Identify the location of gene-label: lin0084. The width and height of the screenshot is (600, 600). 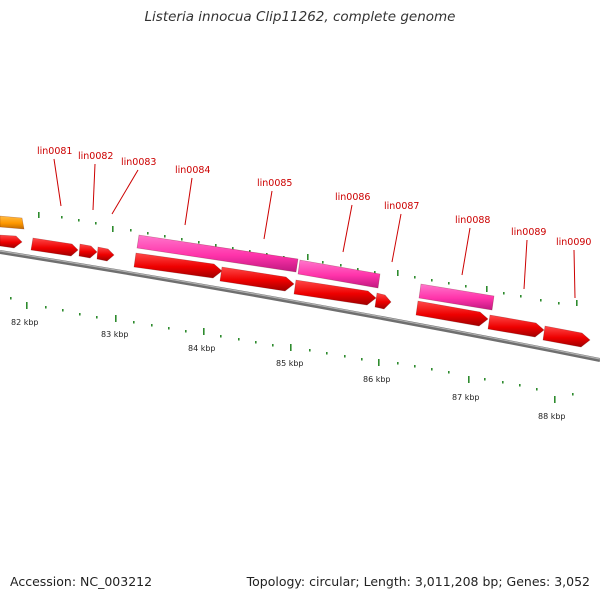
(192, 170).